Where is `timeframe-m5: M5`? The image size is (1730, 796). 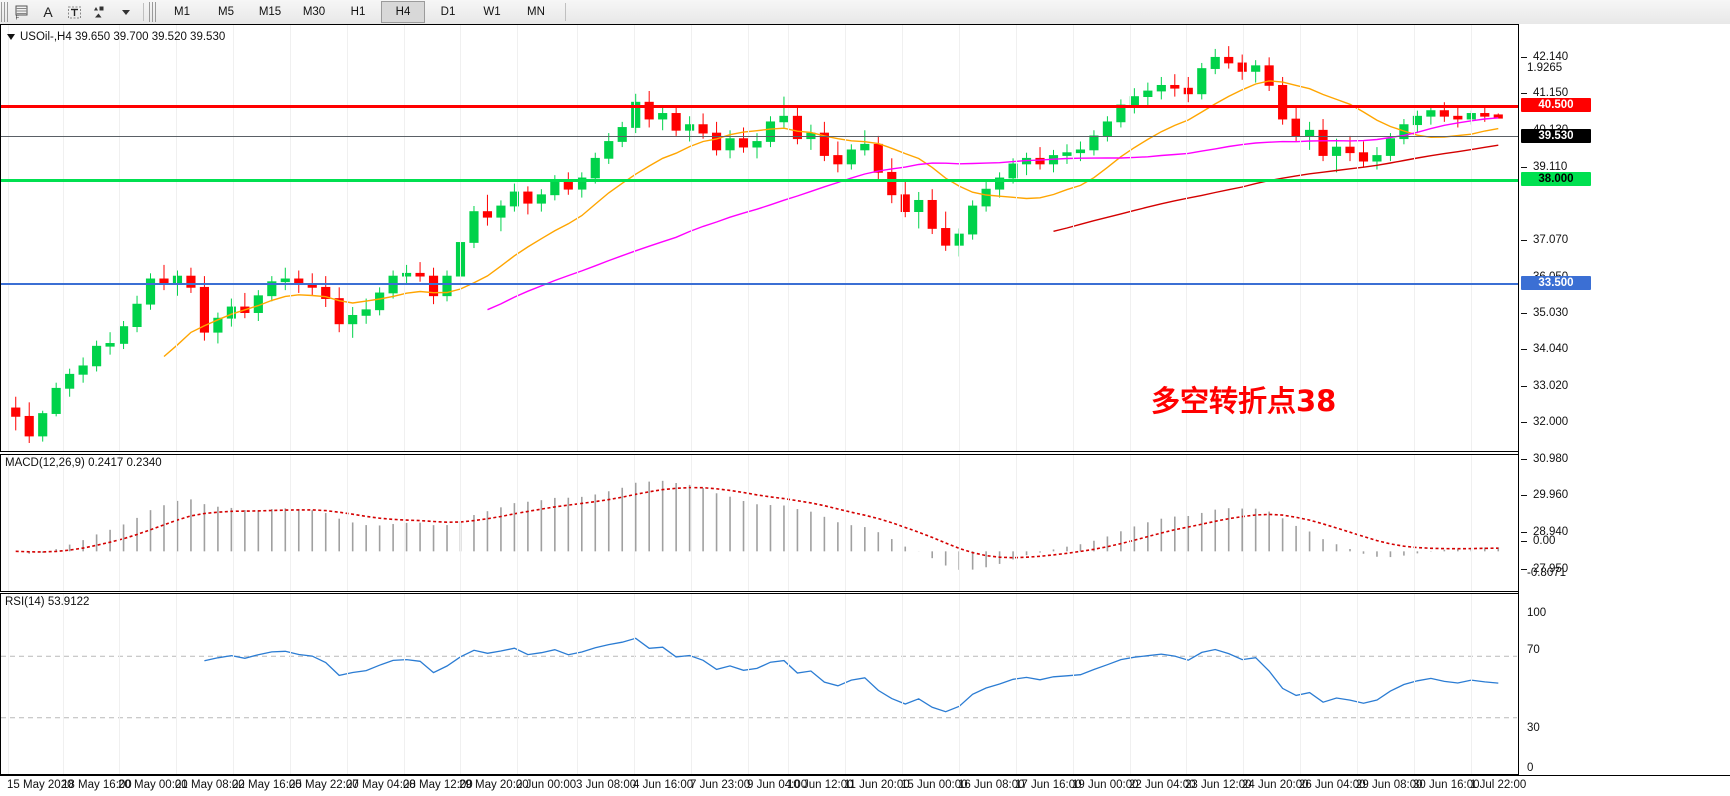 timeframe-m5: M5 is located at coordinates (226, 12).